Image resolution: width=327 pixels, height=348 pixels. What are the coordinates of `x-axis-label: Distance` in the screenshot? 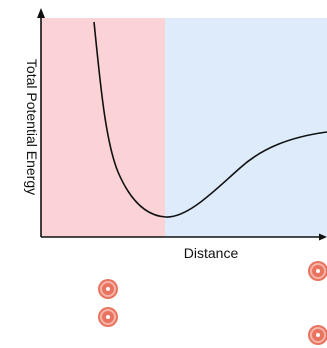 It's located at (211, 253).